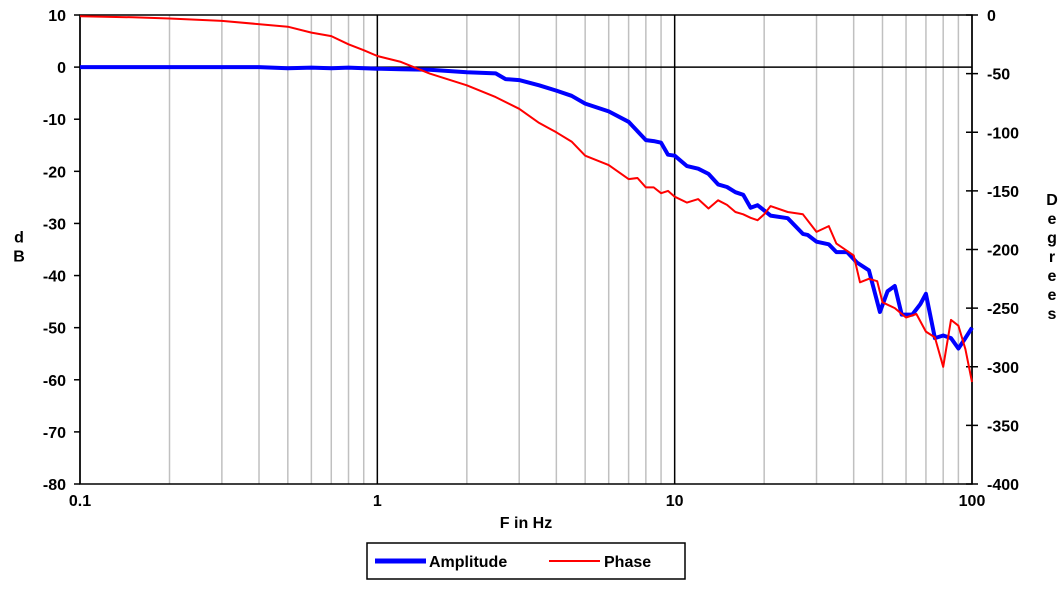 The image size is (1064, 612). Describe the element at coordinates (1003, 485) in the screenshot. I see `y2-tick-label: -400` at that location.